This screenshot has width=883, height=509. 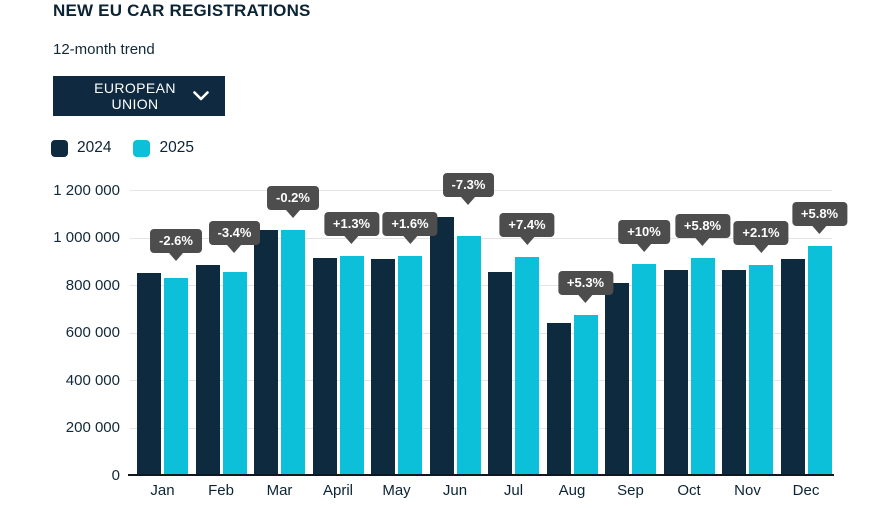 What do you see at coordinates (162, 490) in the screenshot?
I see `x-axis-label-jan: Jan` at bounding box center [162, 490].